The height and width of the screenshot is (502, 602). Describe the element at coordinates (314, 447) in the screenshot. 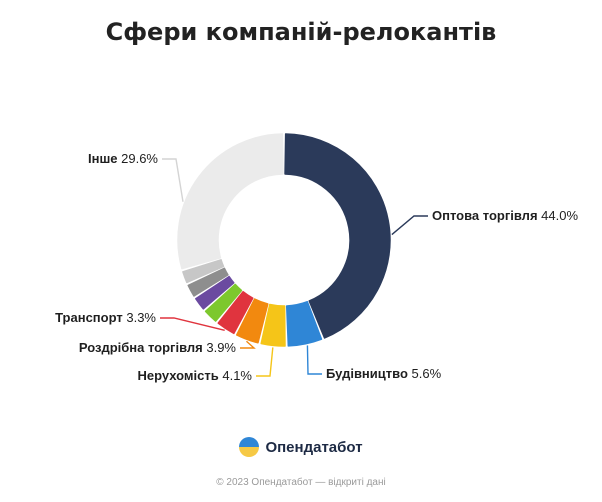

I see `brand-name: Опендатабот` at that location.